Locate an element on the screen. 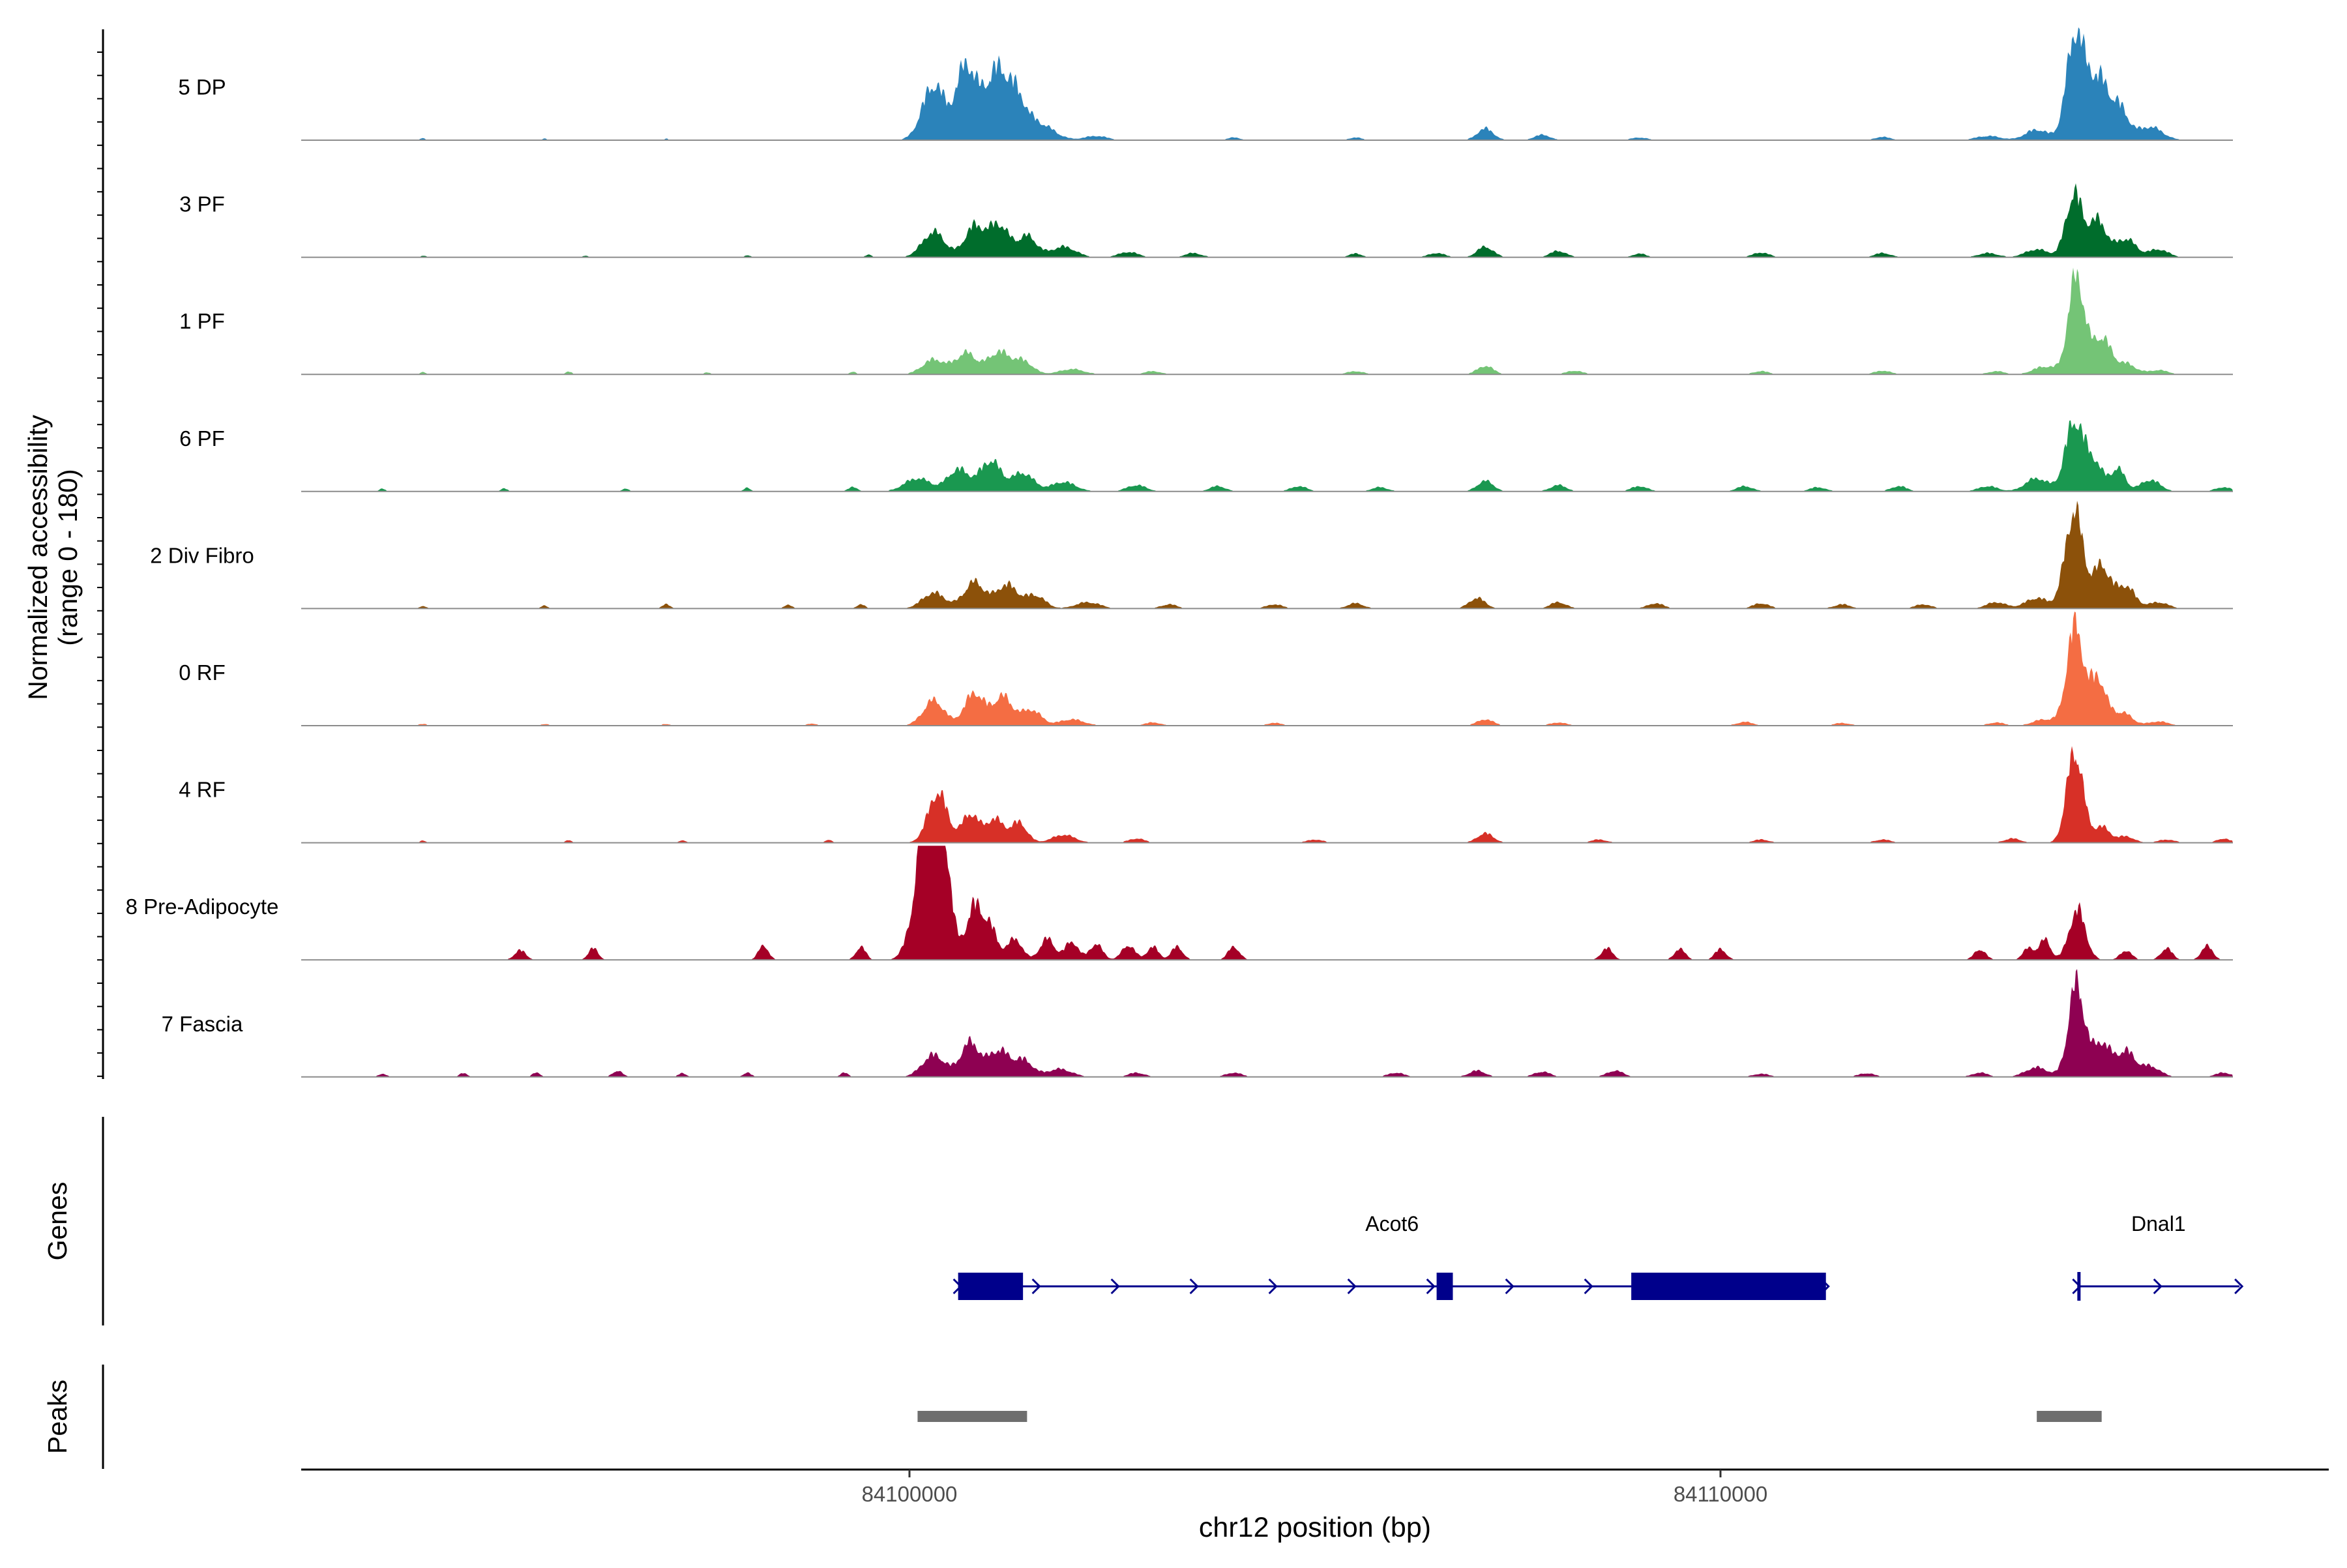  track-label-3-pf: 3 PF is located at coordinates (202, 204).